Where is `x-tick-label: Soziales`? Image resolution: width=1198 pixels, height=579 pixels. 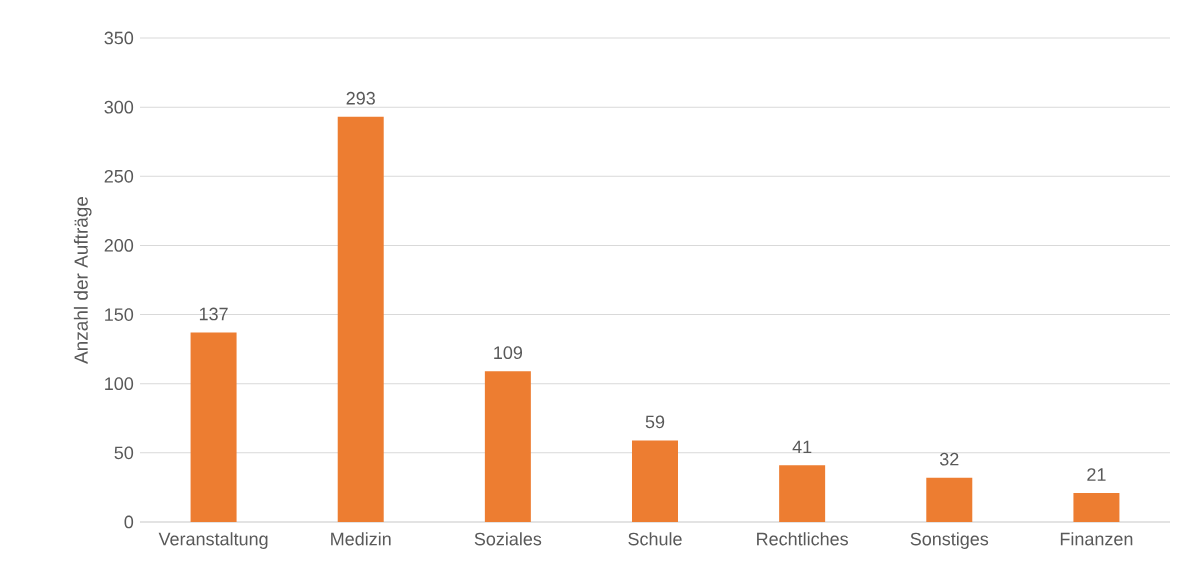 x-tick-label: Soziales is located at coordinates (508, 539).